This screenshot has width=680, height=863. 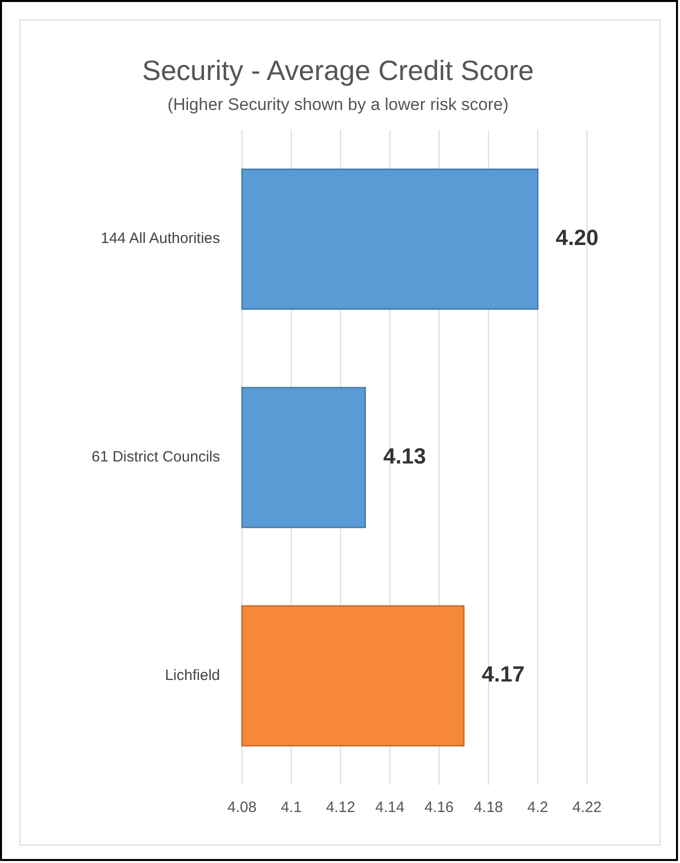 What do you see at coordinates (341, 807) in the screenshot?
I see `x-tick-label: 4.12` at bounding box center [341, 807].